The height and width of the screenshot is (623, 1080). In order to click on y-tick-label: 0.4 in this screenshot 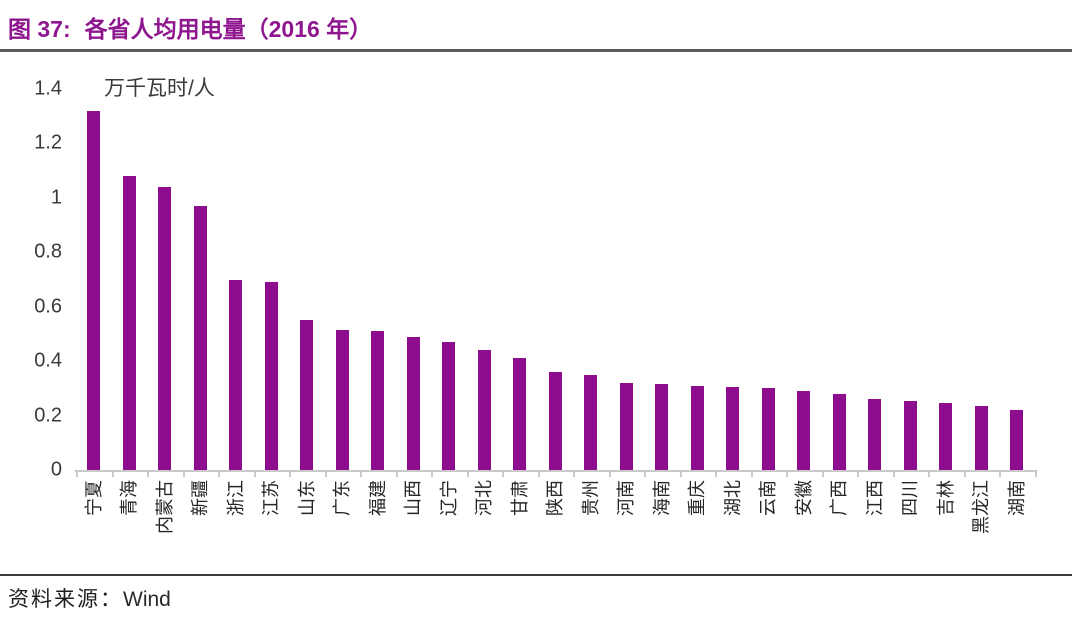, I will do `click(48, 360)`.